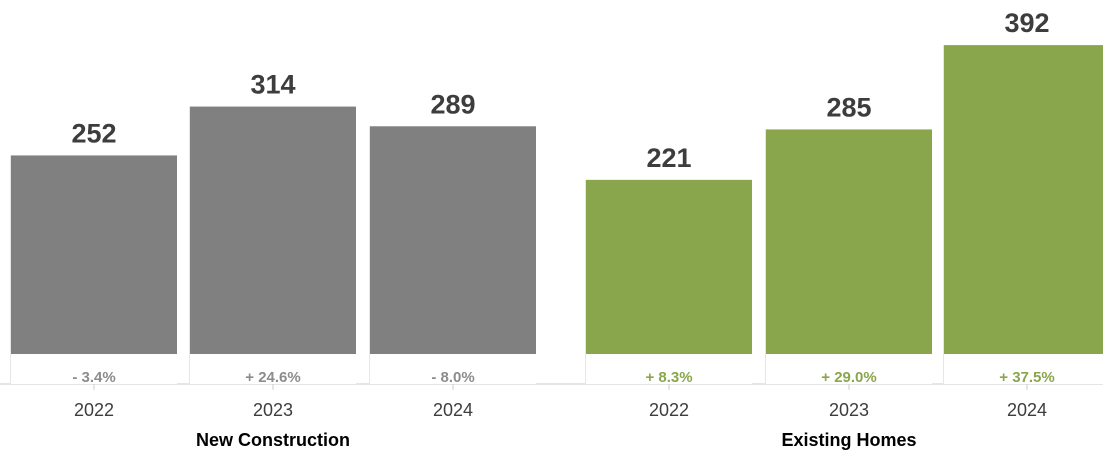  What do you see at coordinates (1023, 199) in the screenshot?
I see `bar-existing-homes-2024` at bounding box center [1023, 199].